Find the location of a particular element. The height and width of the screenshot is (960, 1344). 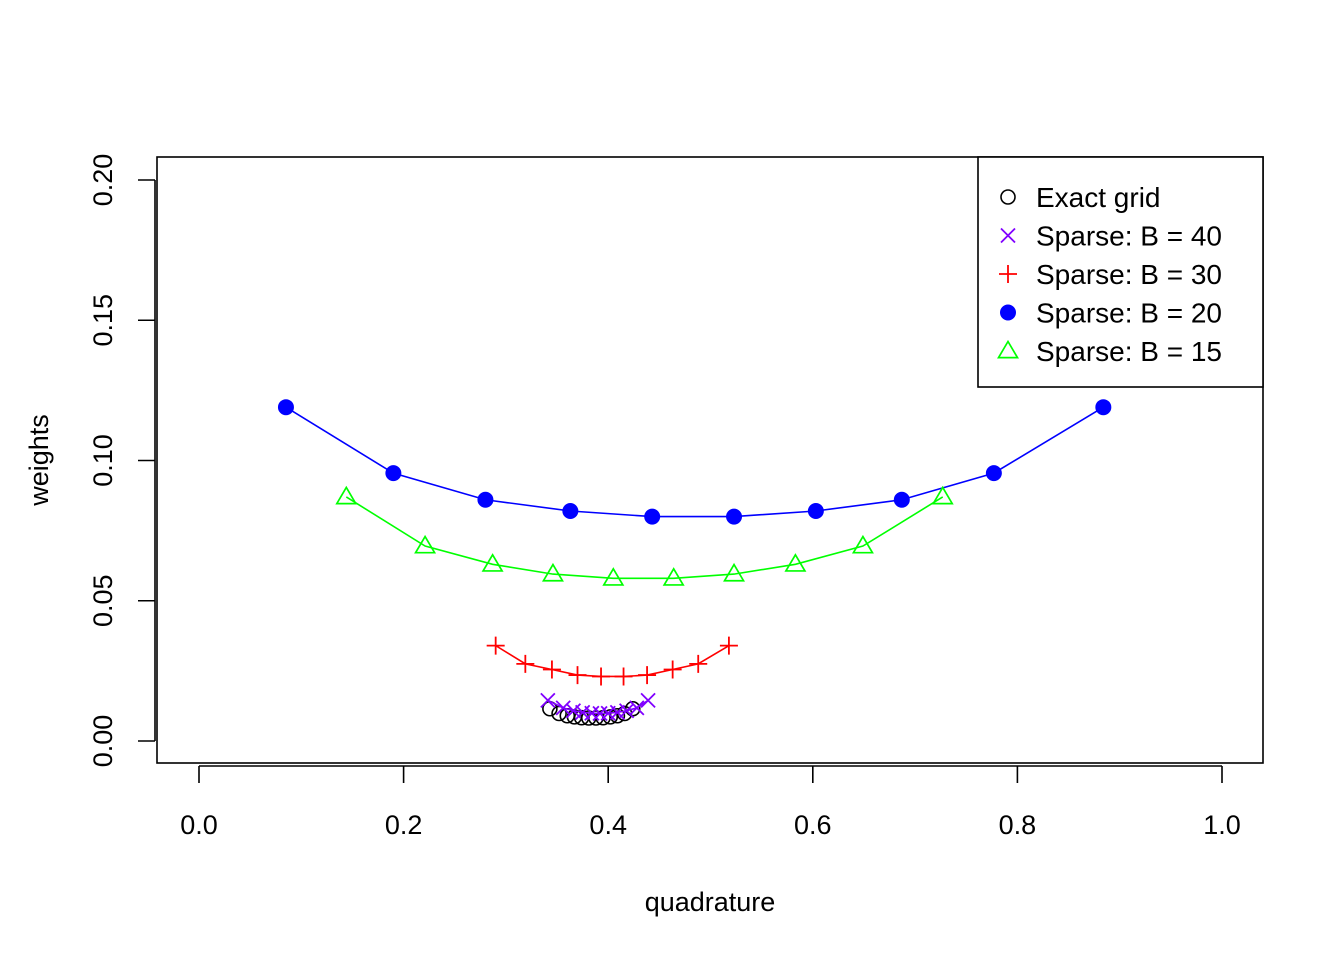

x-axis-title: quadrature is located at coordinates (710, 902).